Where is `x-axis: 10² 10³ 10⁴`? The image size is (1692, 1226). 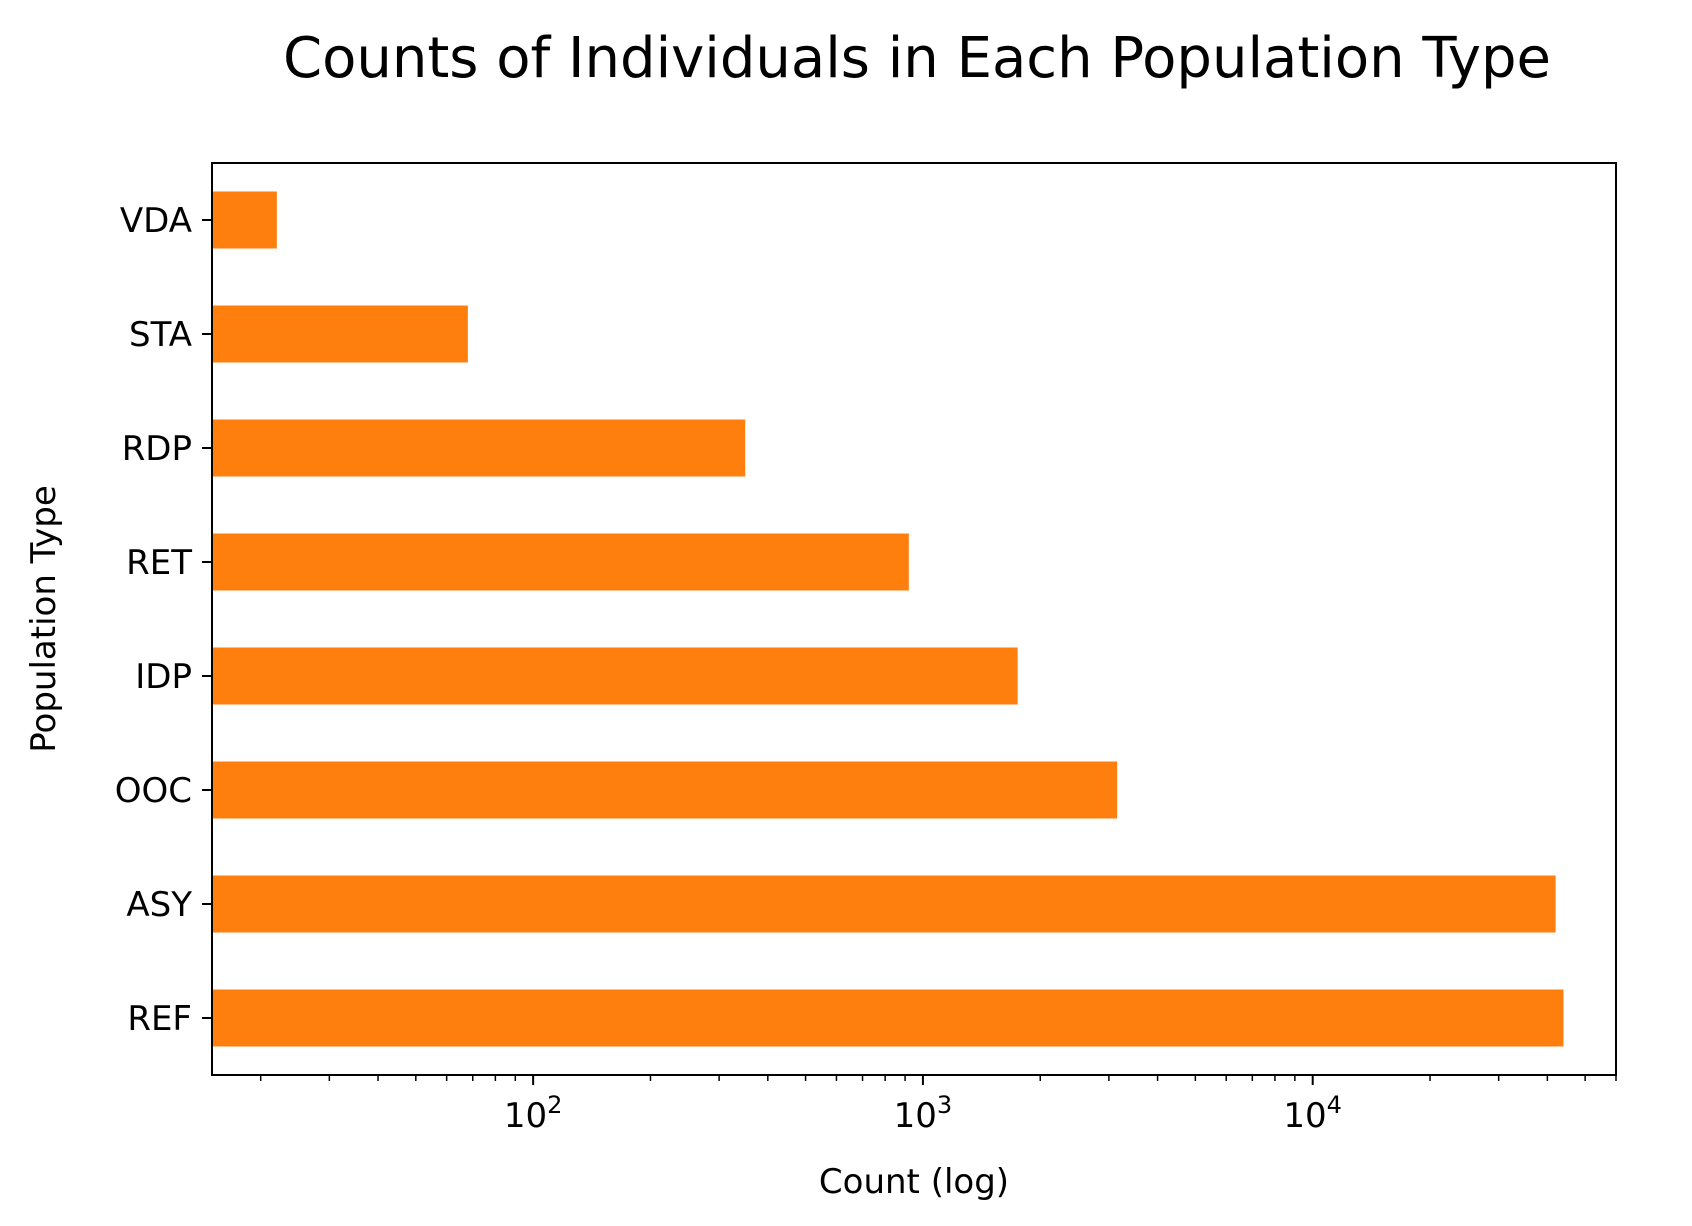
x-axis: 10² 10³ 10⁴ is located at coordinates (938, 1105).